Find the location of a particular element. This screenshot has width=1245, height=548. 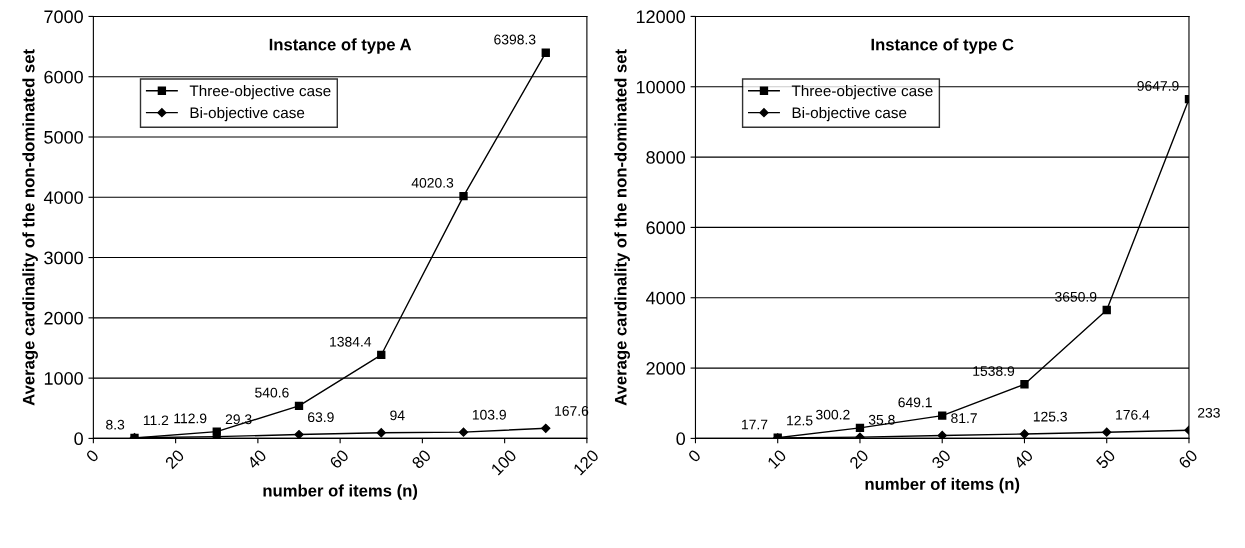

y-tick-label: 7000 is located at coordinates (63, 17).